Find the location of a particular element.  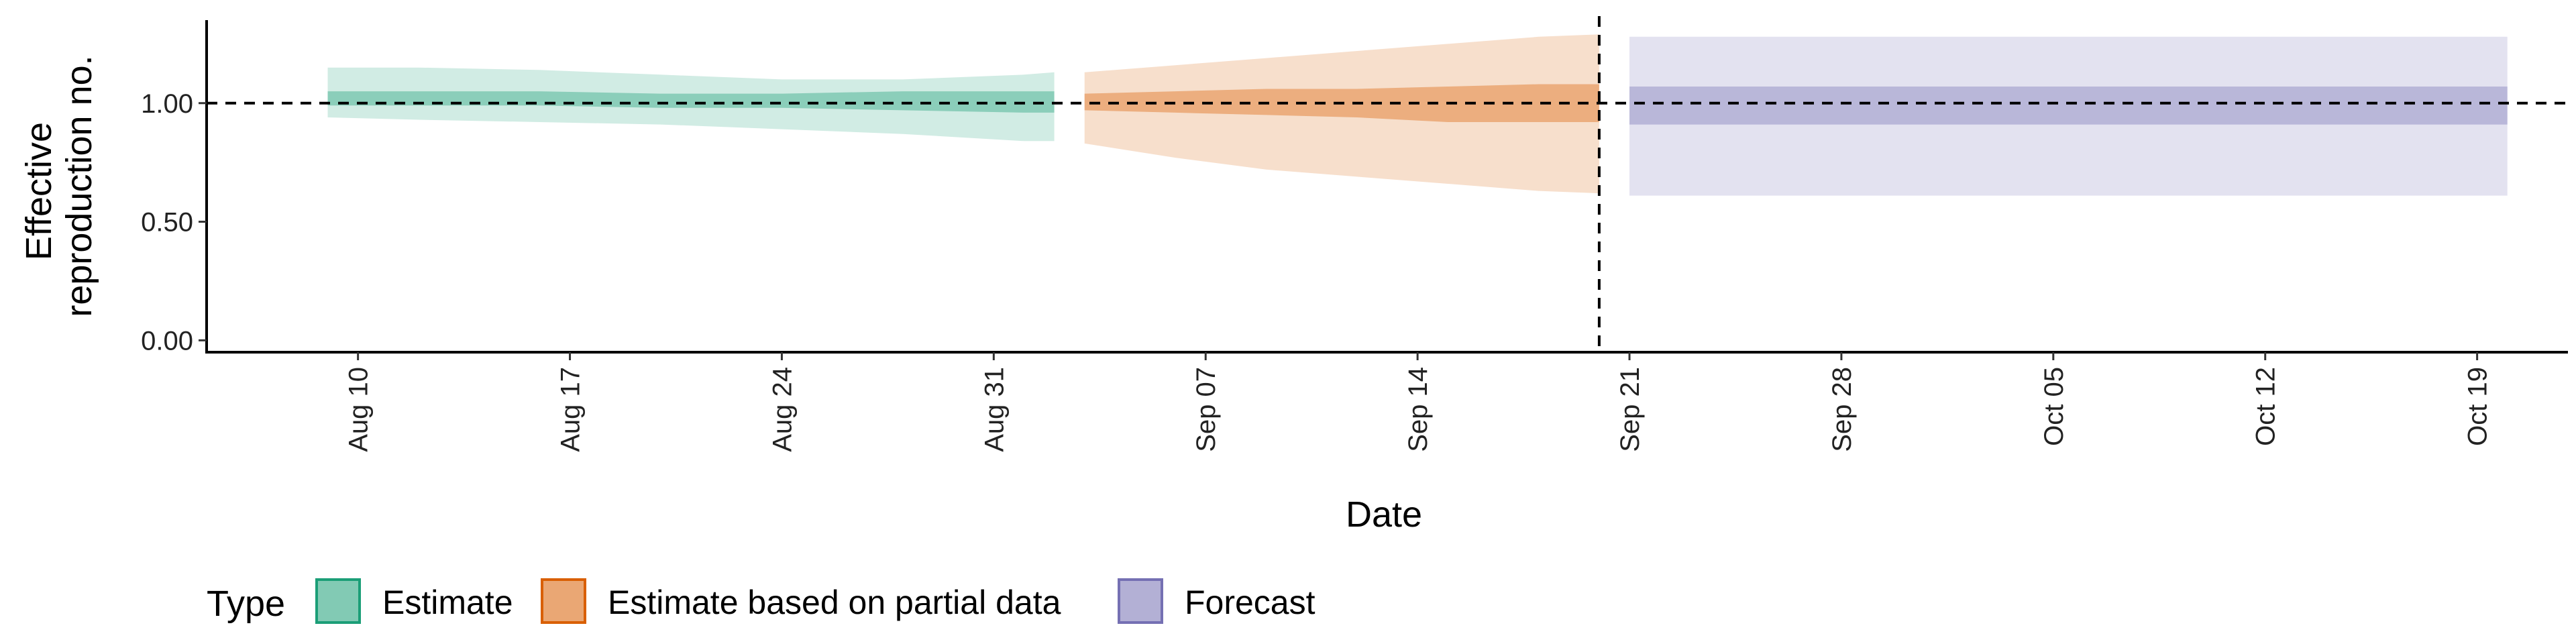

x-tick-label: Sep 21 is located at coordinates (1630, 409).